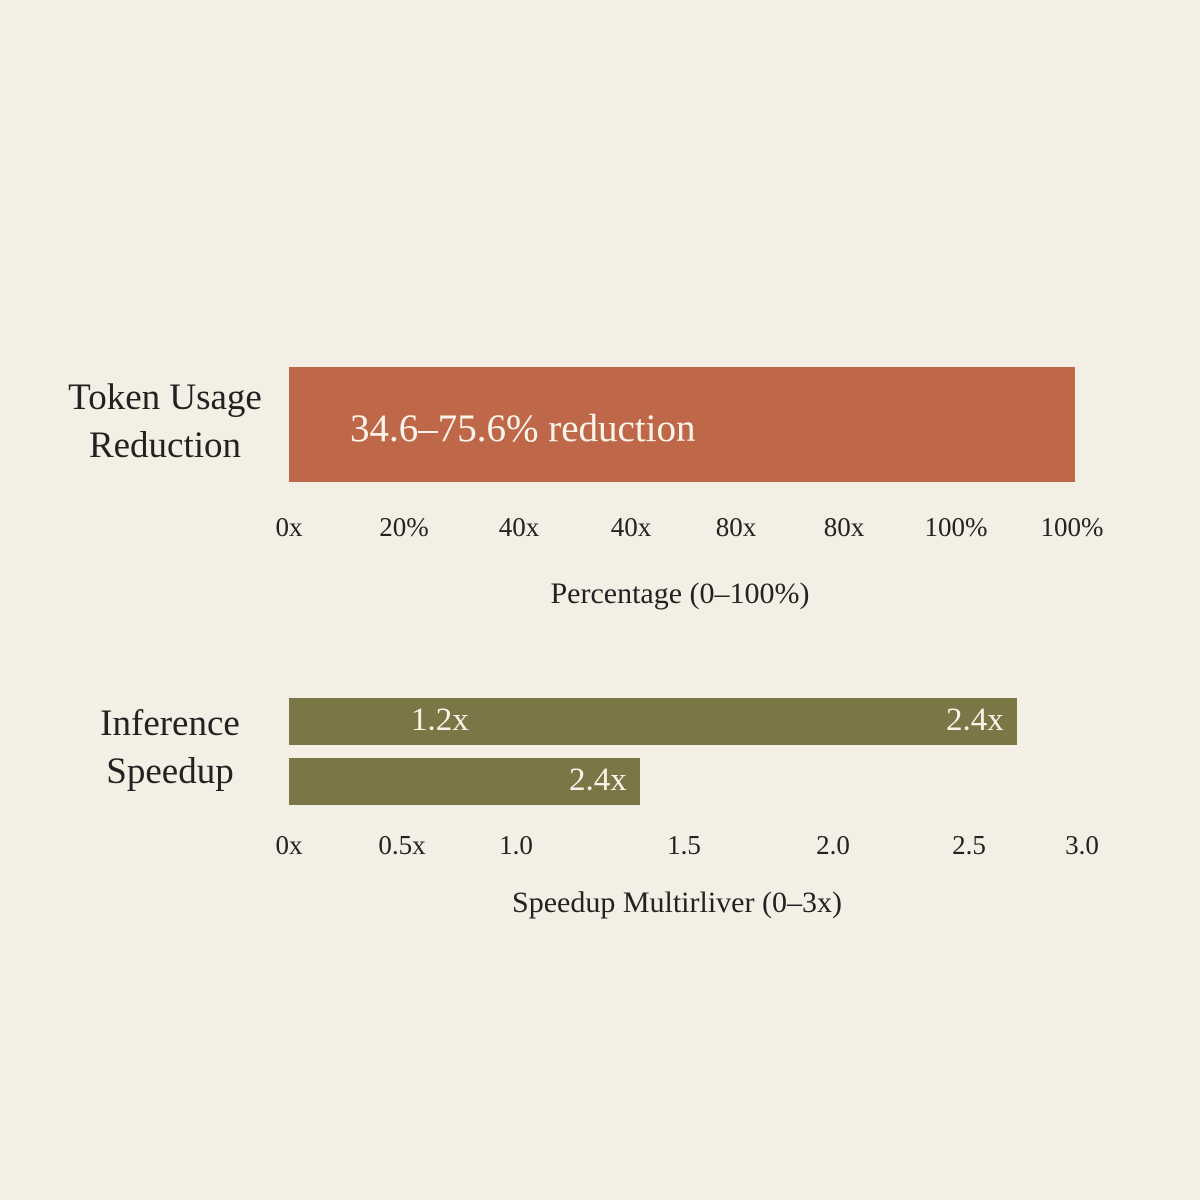 The width and height of the screenshot is (1200, 1200). Describe the element at coordinates (440, 720) in the screenshot. I see `bar-label: 1.2x` at that location.